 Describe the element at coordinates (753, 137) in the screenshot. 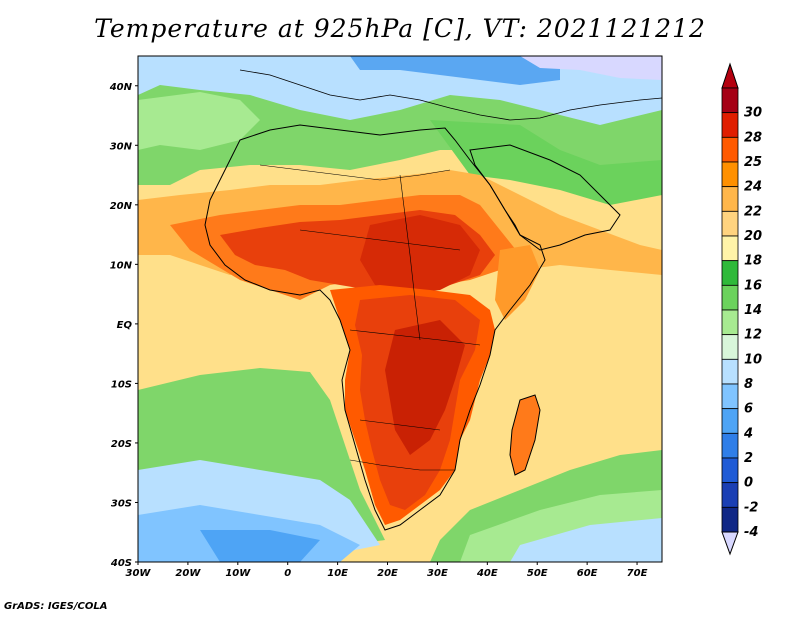

I see `colorbar-label: 28` at that location.